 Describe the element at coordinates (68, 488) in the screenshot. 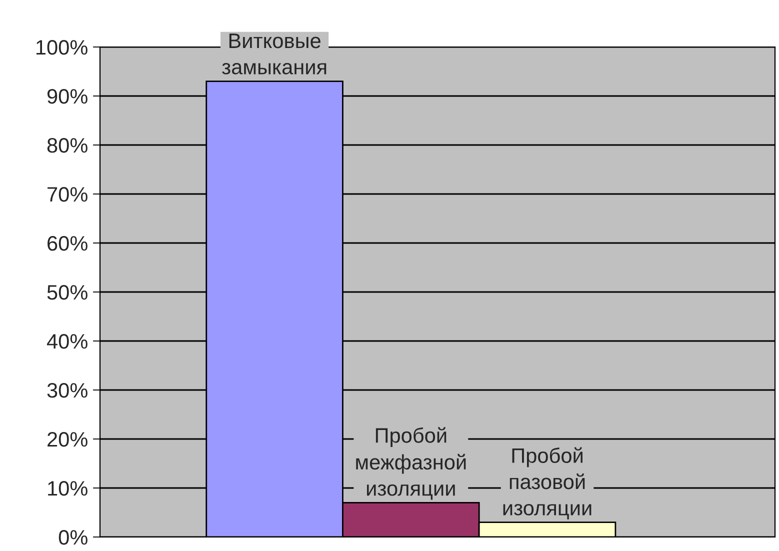

I see `y-tick-label: 10%` at that location.